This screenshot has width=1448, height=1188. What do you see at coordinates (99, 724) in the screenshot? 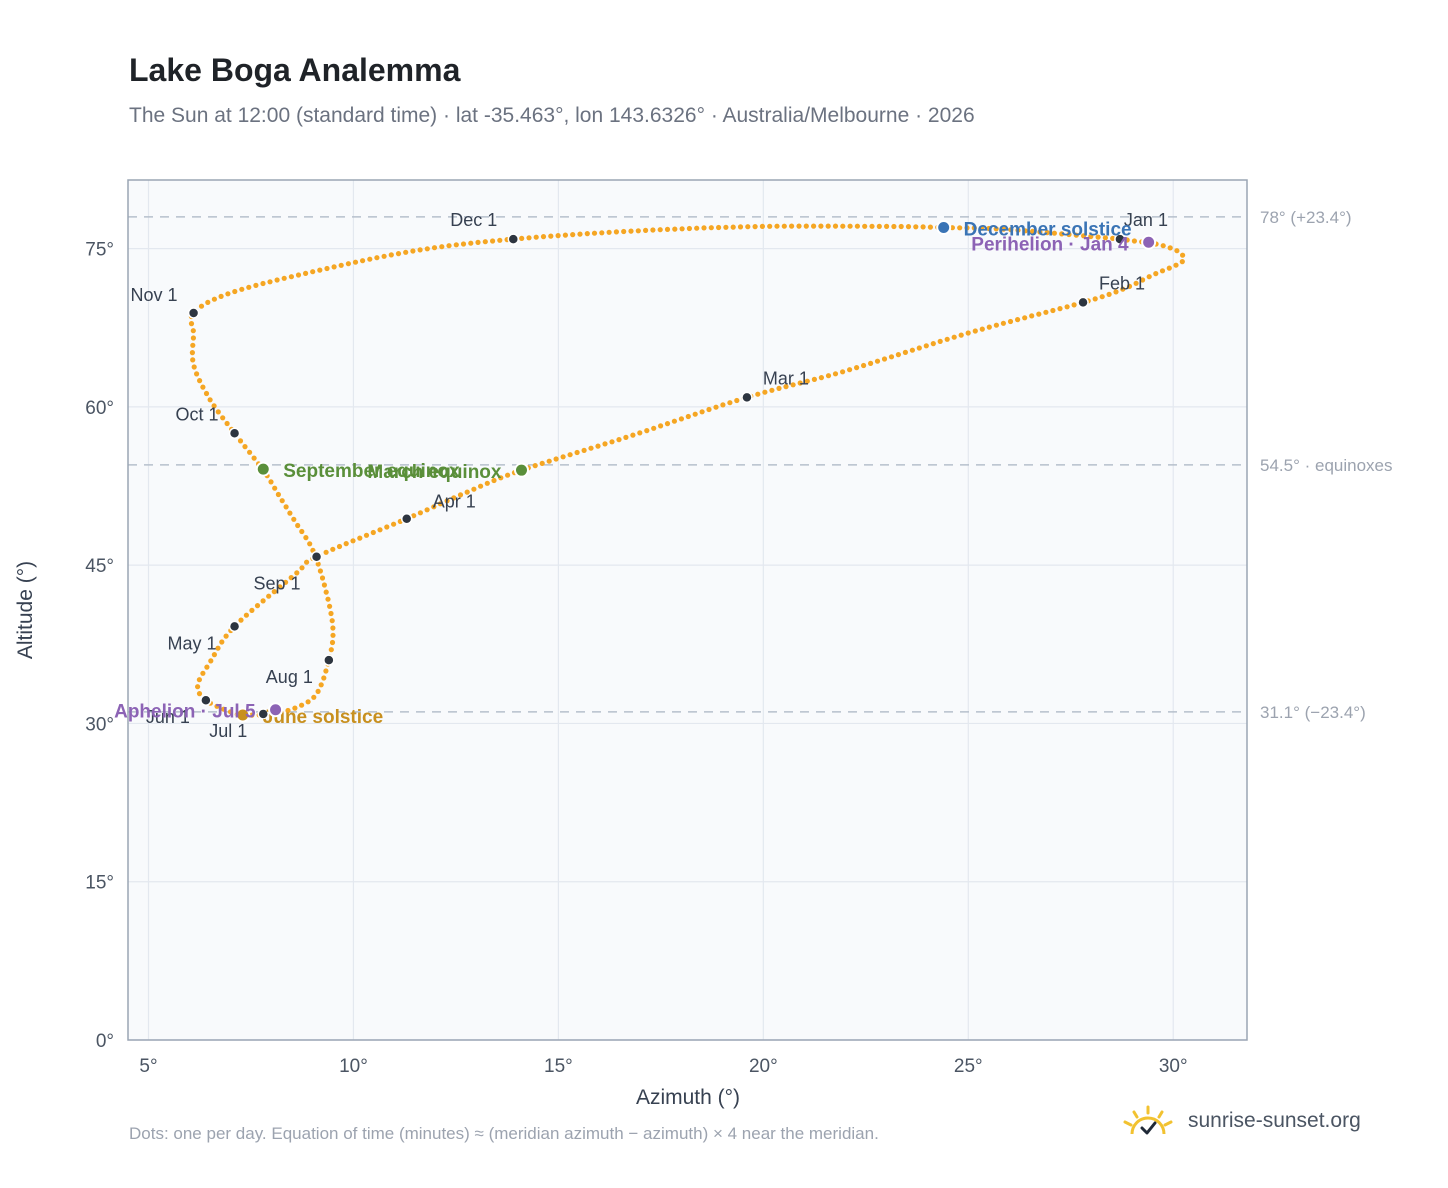
I see `y-tick-label: 30°` at bounding box center [99, 724].